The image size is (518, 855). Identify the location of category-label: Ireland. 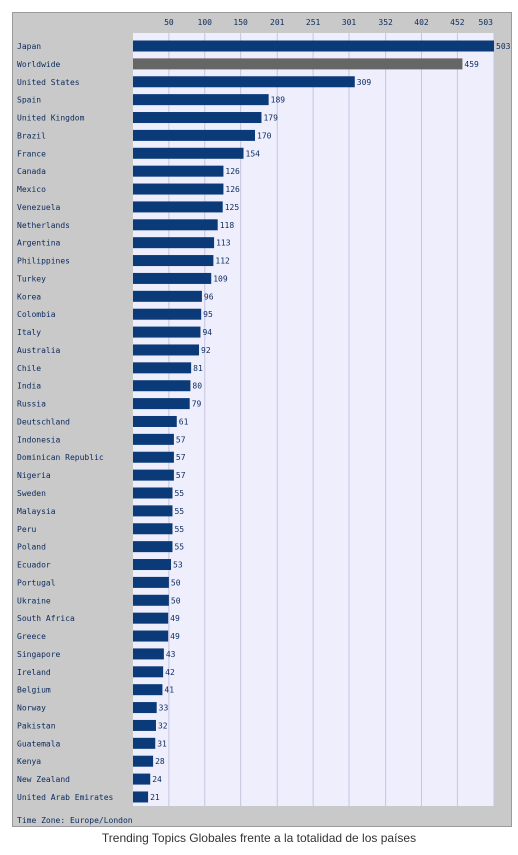
(34, 672).